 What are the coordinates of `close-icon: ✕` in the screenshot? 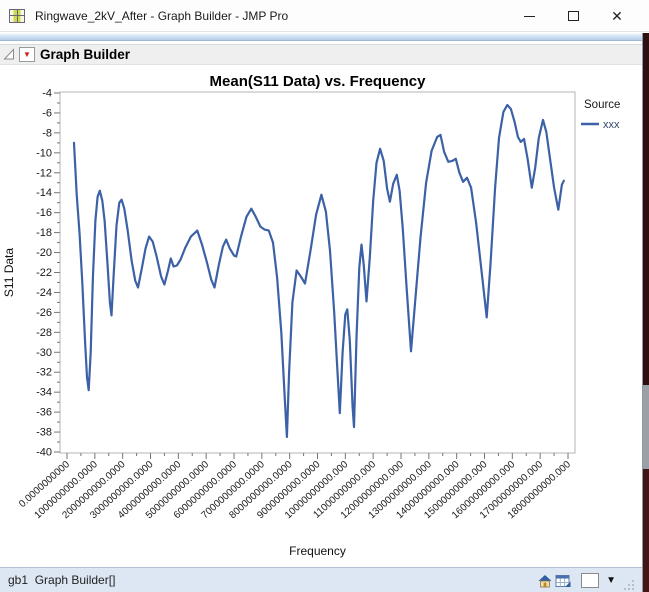 It's located at (617, 16).